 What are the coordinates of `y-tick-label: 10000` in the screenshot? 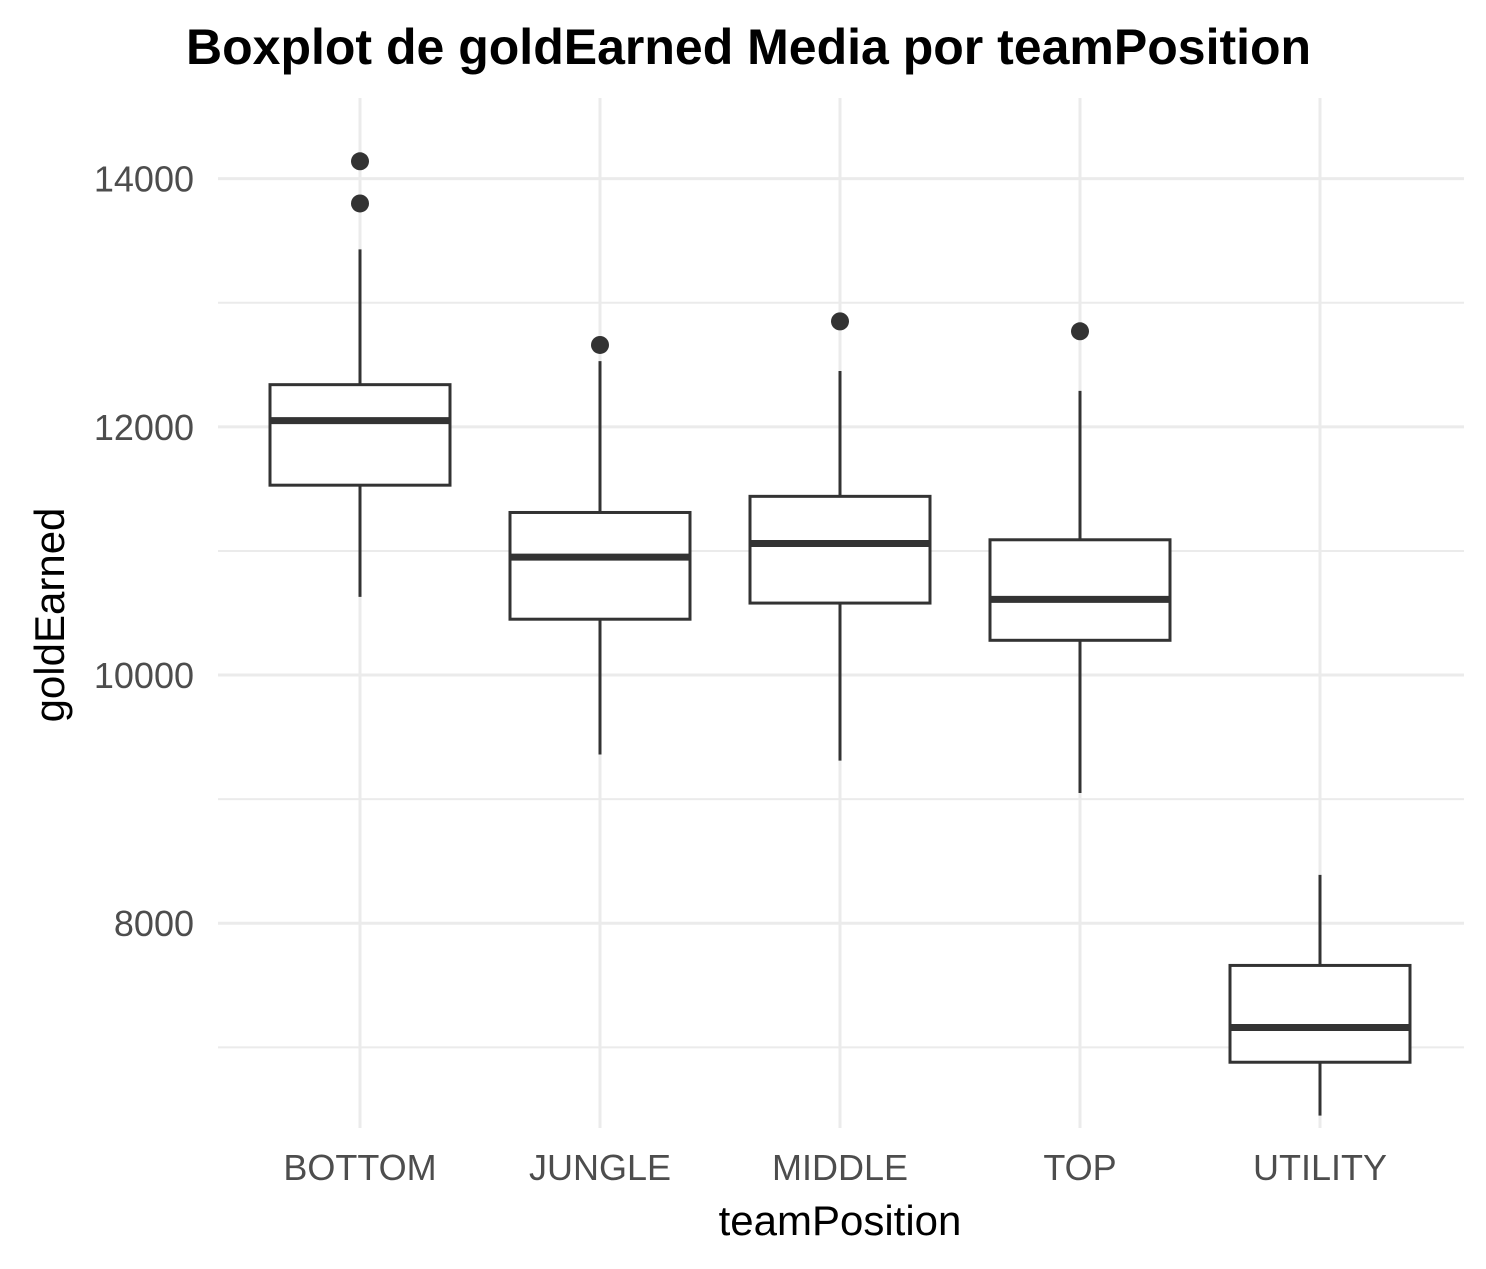 It's located at (144, 675).